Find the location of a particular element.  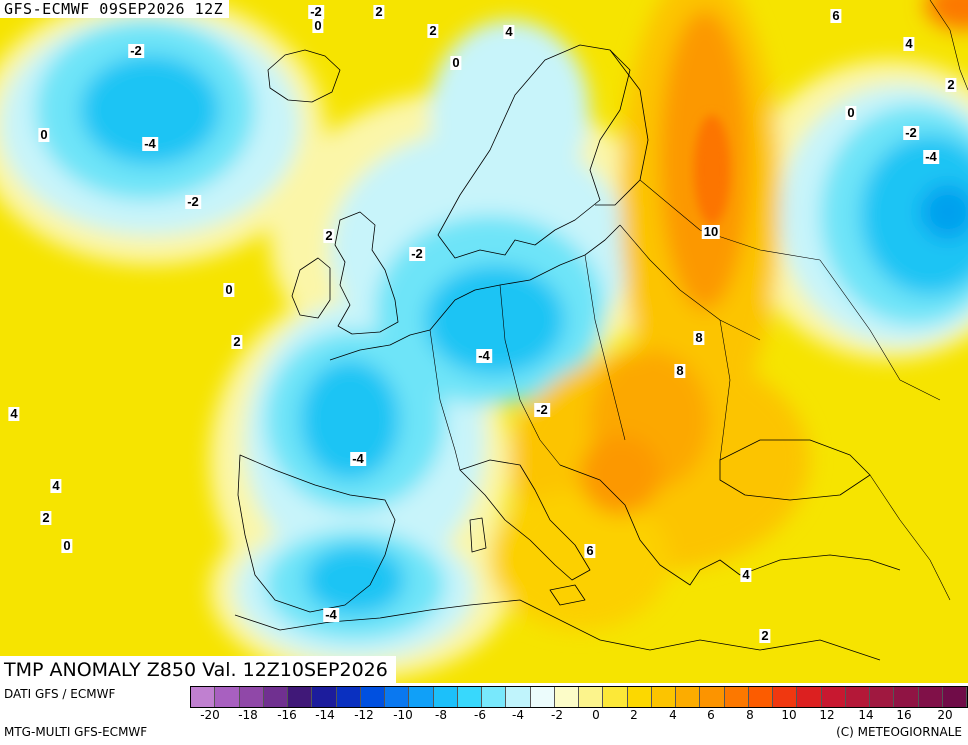

color-scale-tick: -10 is located at coordinates (403, 715).